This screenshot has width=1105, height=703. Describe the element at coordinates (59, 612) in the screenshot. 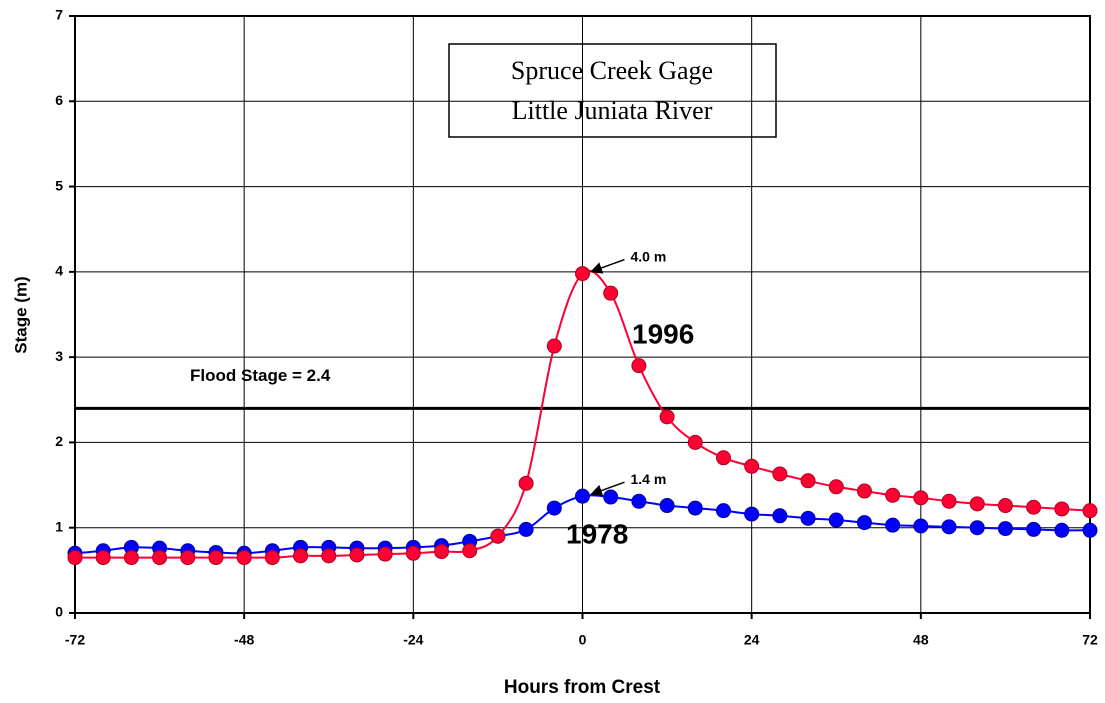

I see `y-tick-label: 0` at that location.